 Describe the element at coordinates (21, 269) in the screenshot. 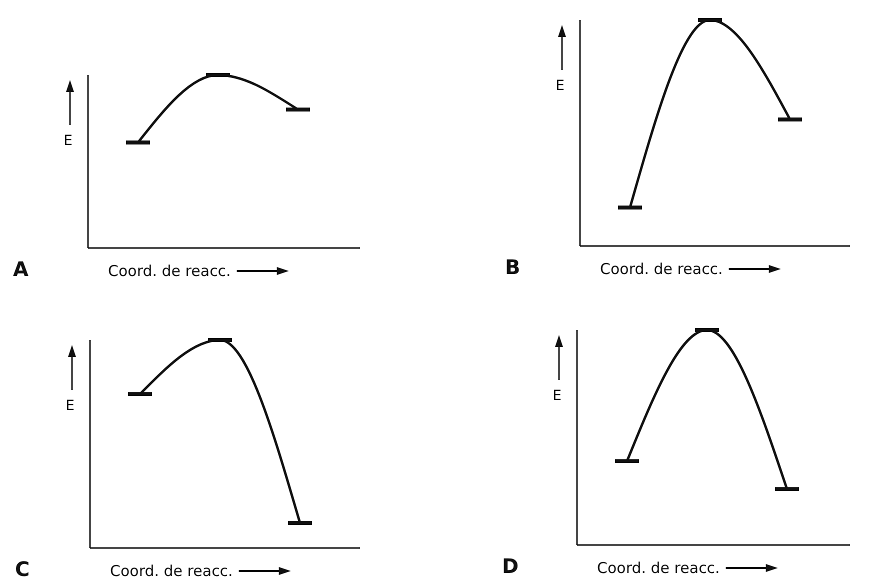

I see `text: A` at that location.